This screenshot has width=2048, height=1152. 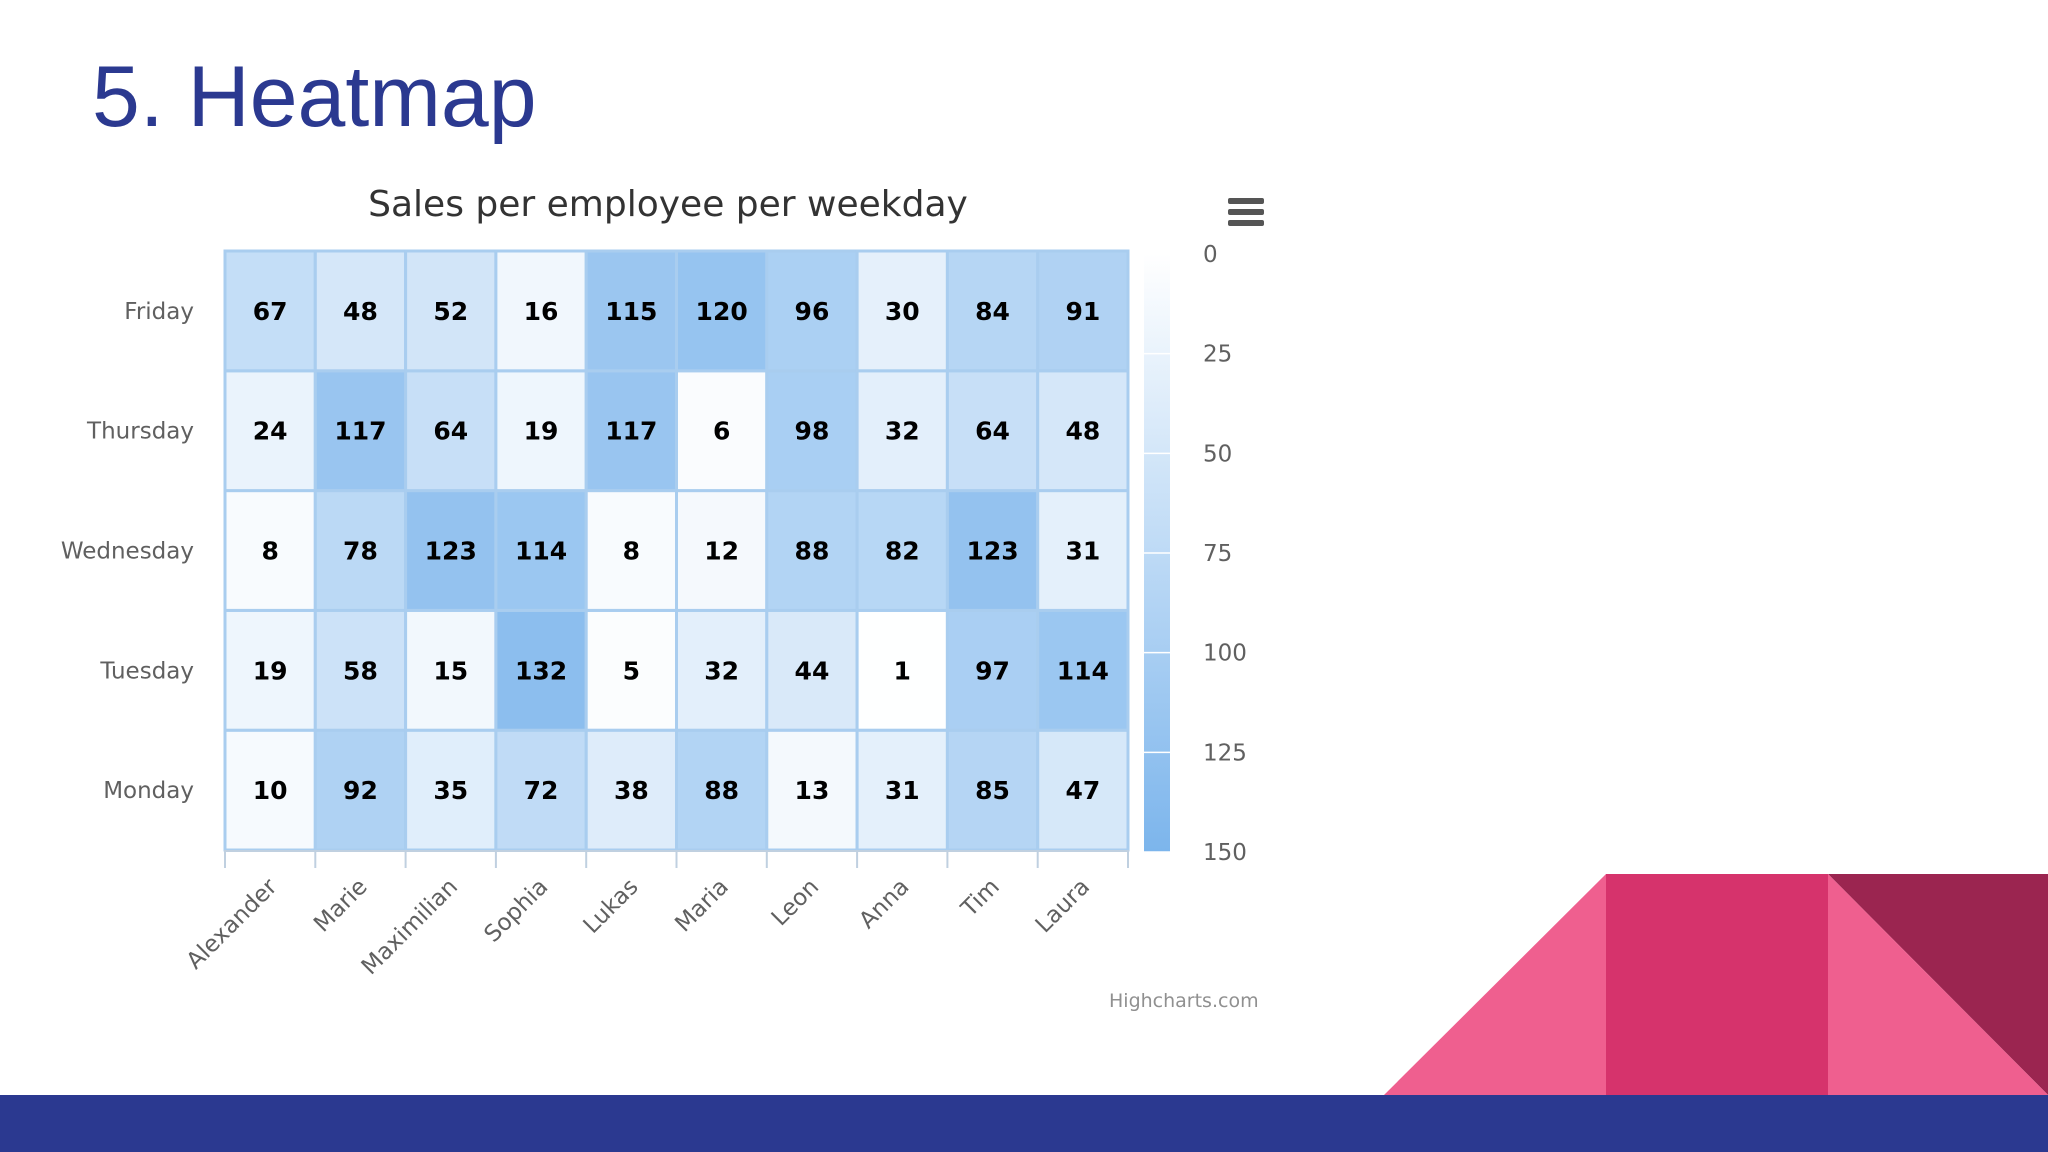 What do you see at coordinates (341, 906) in the screenshot?
I see `x-axis-label: Marie` at bounding box center [341, 906].